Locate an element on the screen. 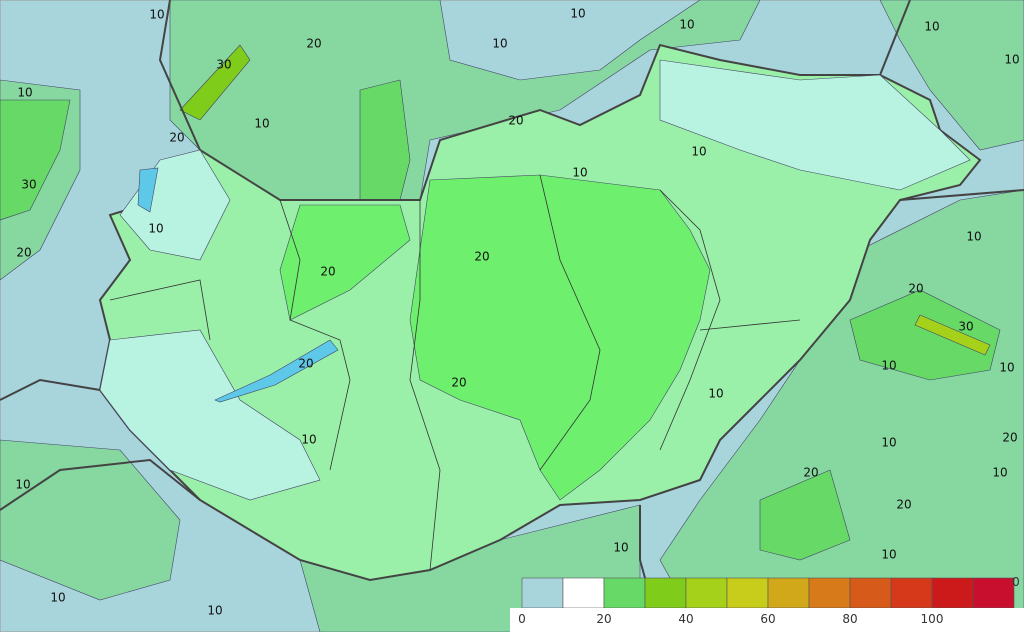 The width and height of the screenshot is (1024, 632). legend: 0 20 40 60 80 100 0 is located at coordinates (767, 603).